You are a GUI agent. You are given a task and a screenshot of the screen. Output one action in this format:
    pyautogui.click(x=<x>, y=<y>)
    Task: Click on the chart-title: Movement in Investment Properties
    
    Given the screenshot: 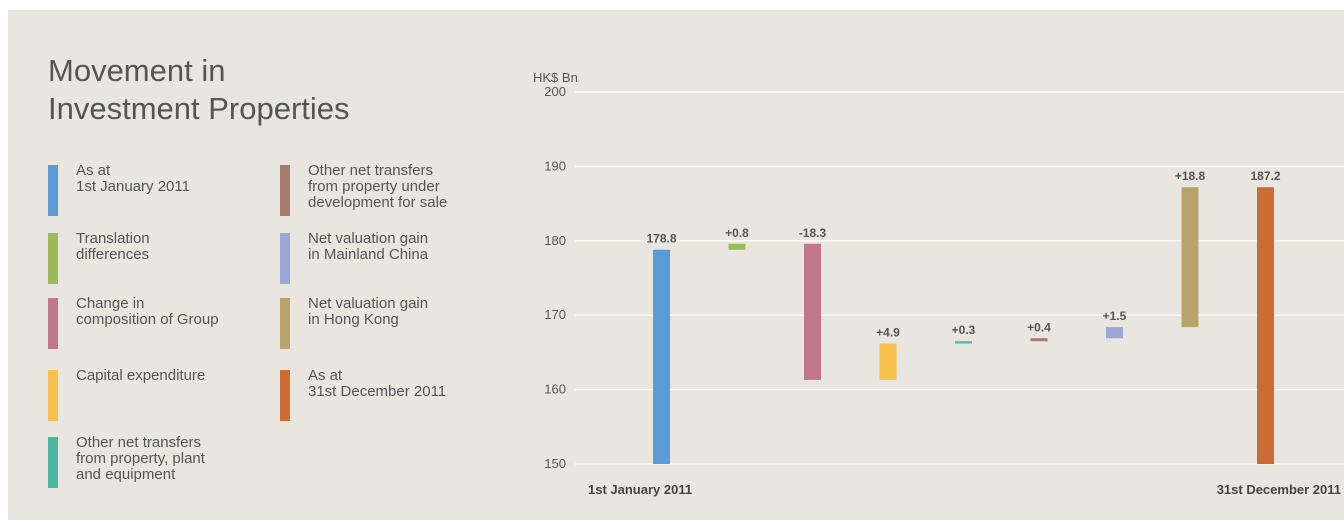 What is the action you would take?
    pyautogui.click(x=199, y=89)
    